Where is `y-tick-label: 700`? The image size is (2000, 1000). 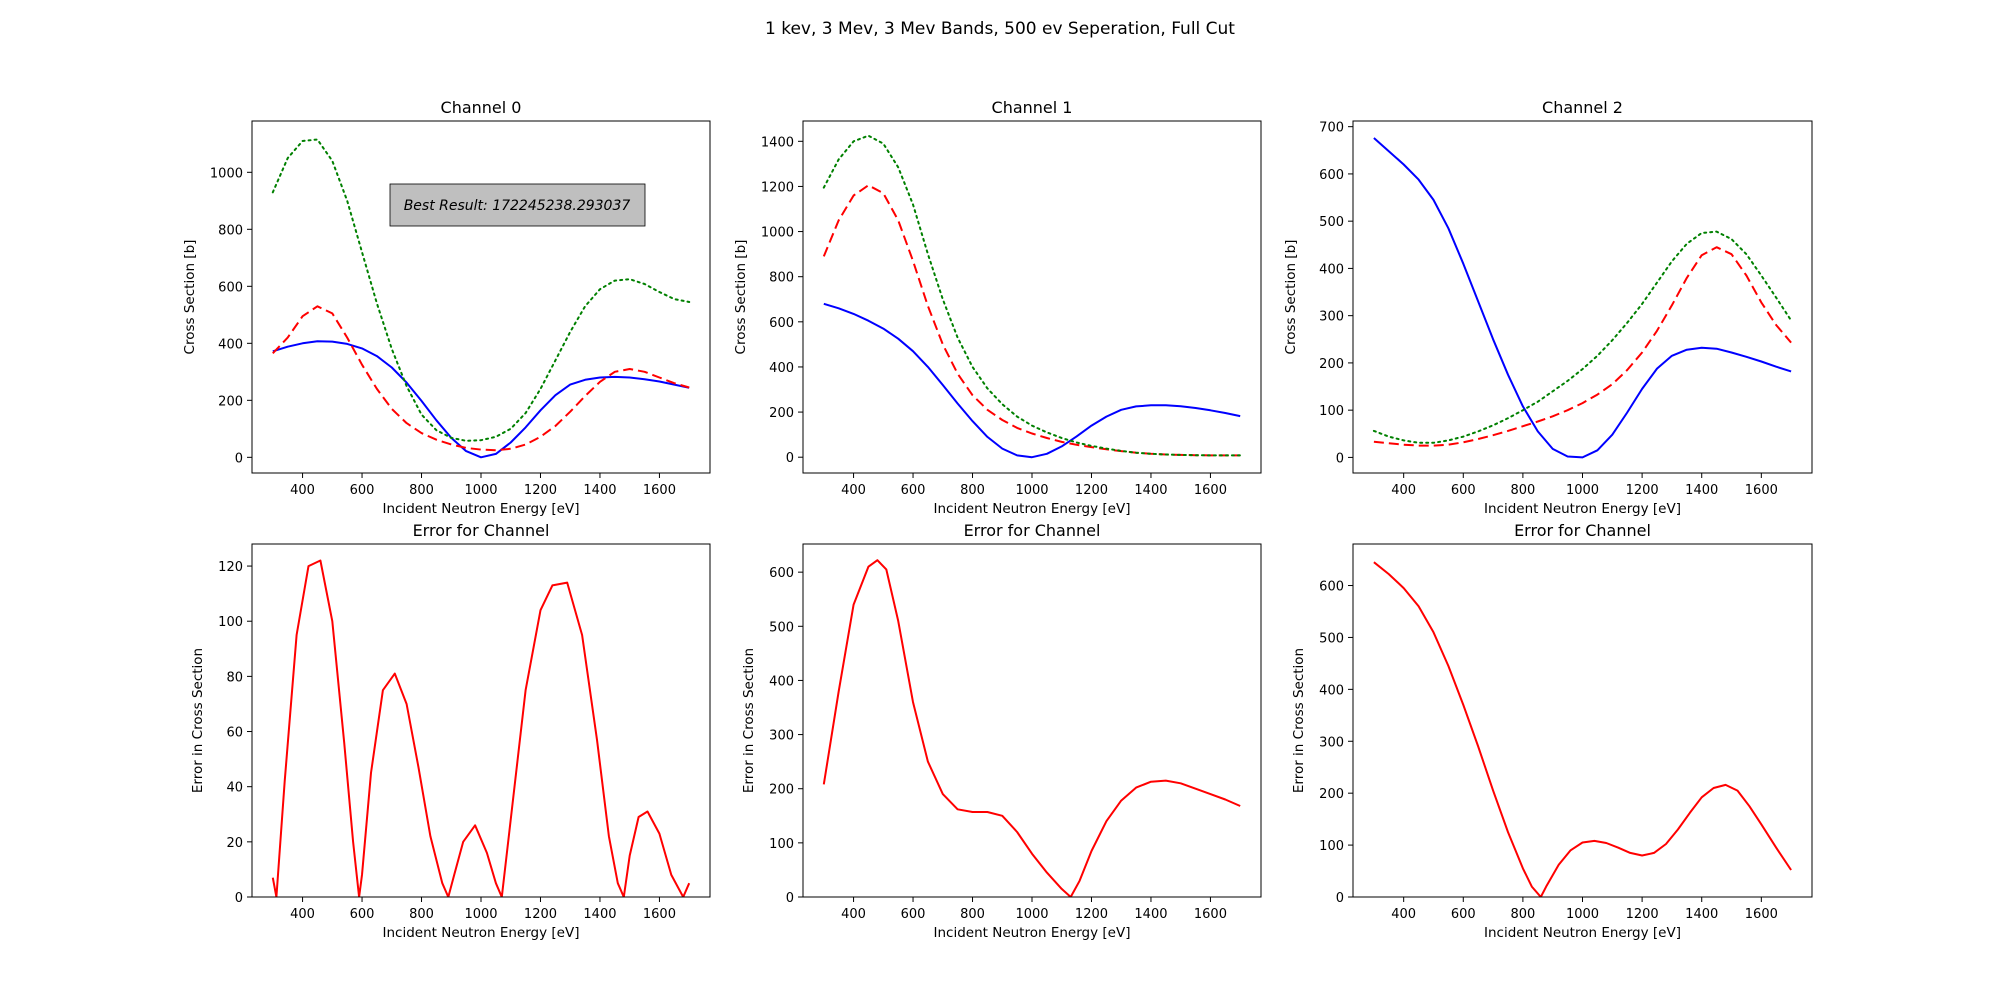 y-tick-label: 700 is located at coordinates (1331, 128).